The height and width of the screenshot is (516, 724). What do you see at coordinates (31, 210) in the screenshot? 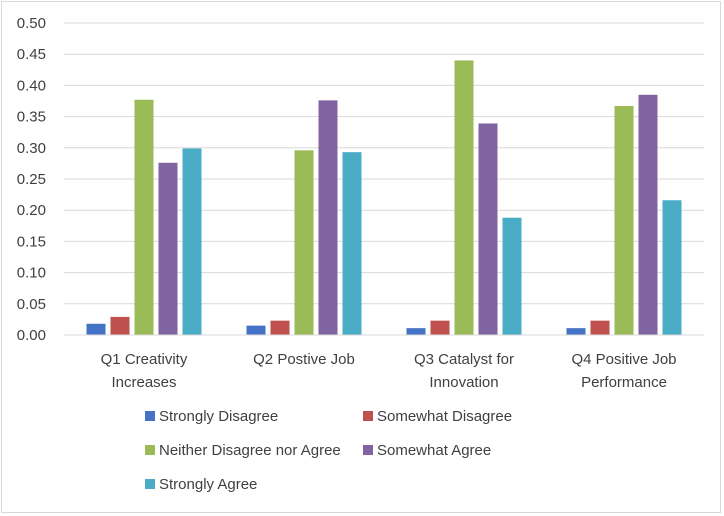
I see `y-tick-label: 0.20` at bounding box center [31, 210].